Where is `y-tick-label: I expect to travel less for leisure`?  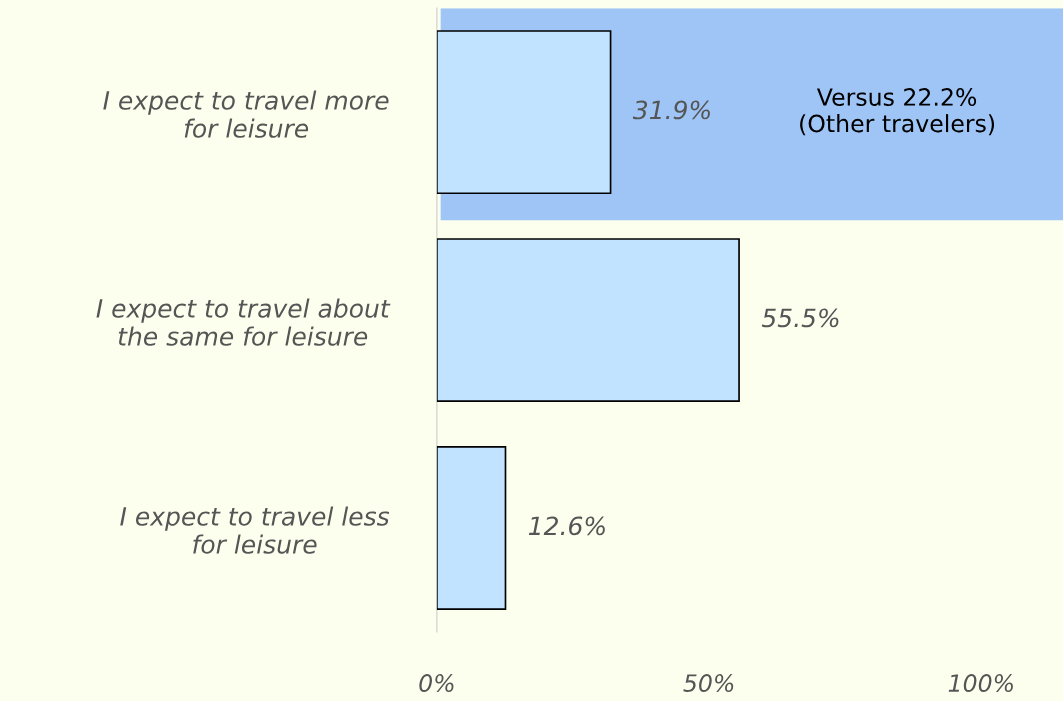 y-tick-label: I expect to travel less for leisure is located at coordinates (255, 530).